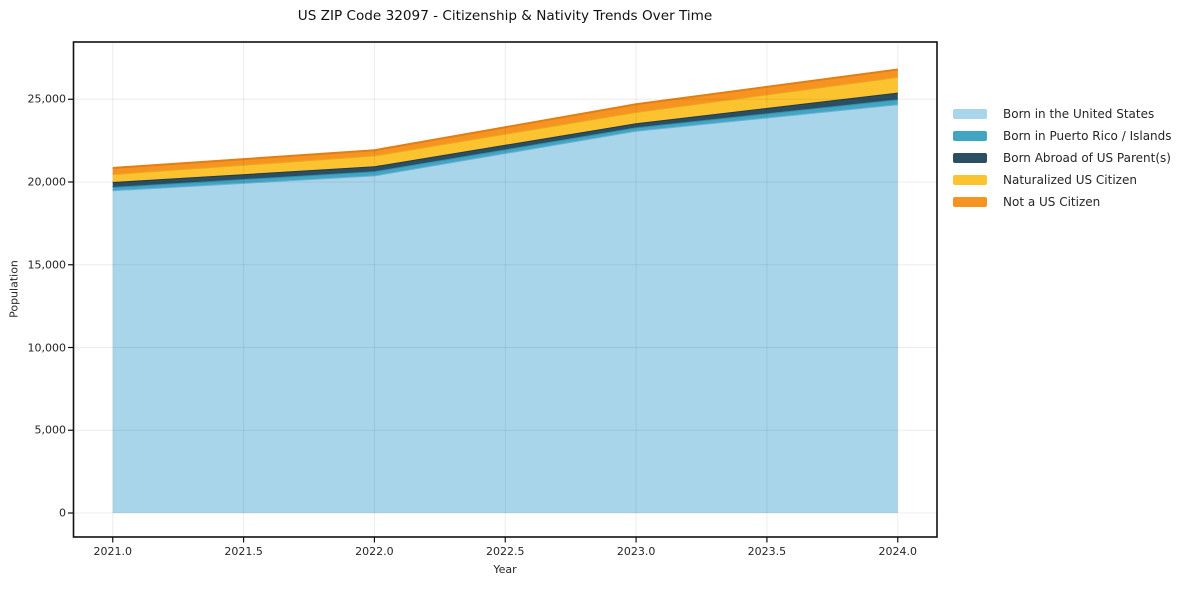 The image size is (1189, 590). Describe the element at coordinates (1087, 158) in the screenshot. I see `legend-label: Born Abroad of US Parent(s)` at that location.